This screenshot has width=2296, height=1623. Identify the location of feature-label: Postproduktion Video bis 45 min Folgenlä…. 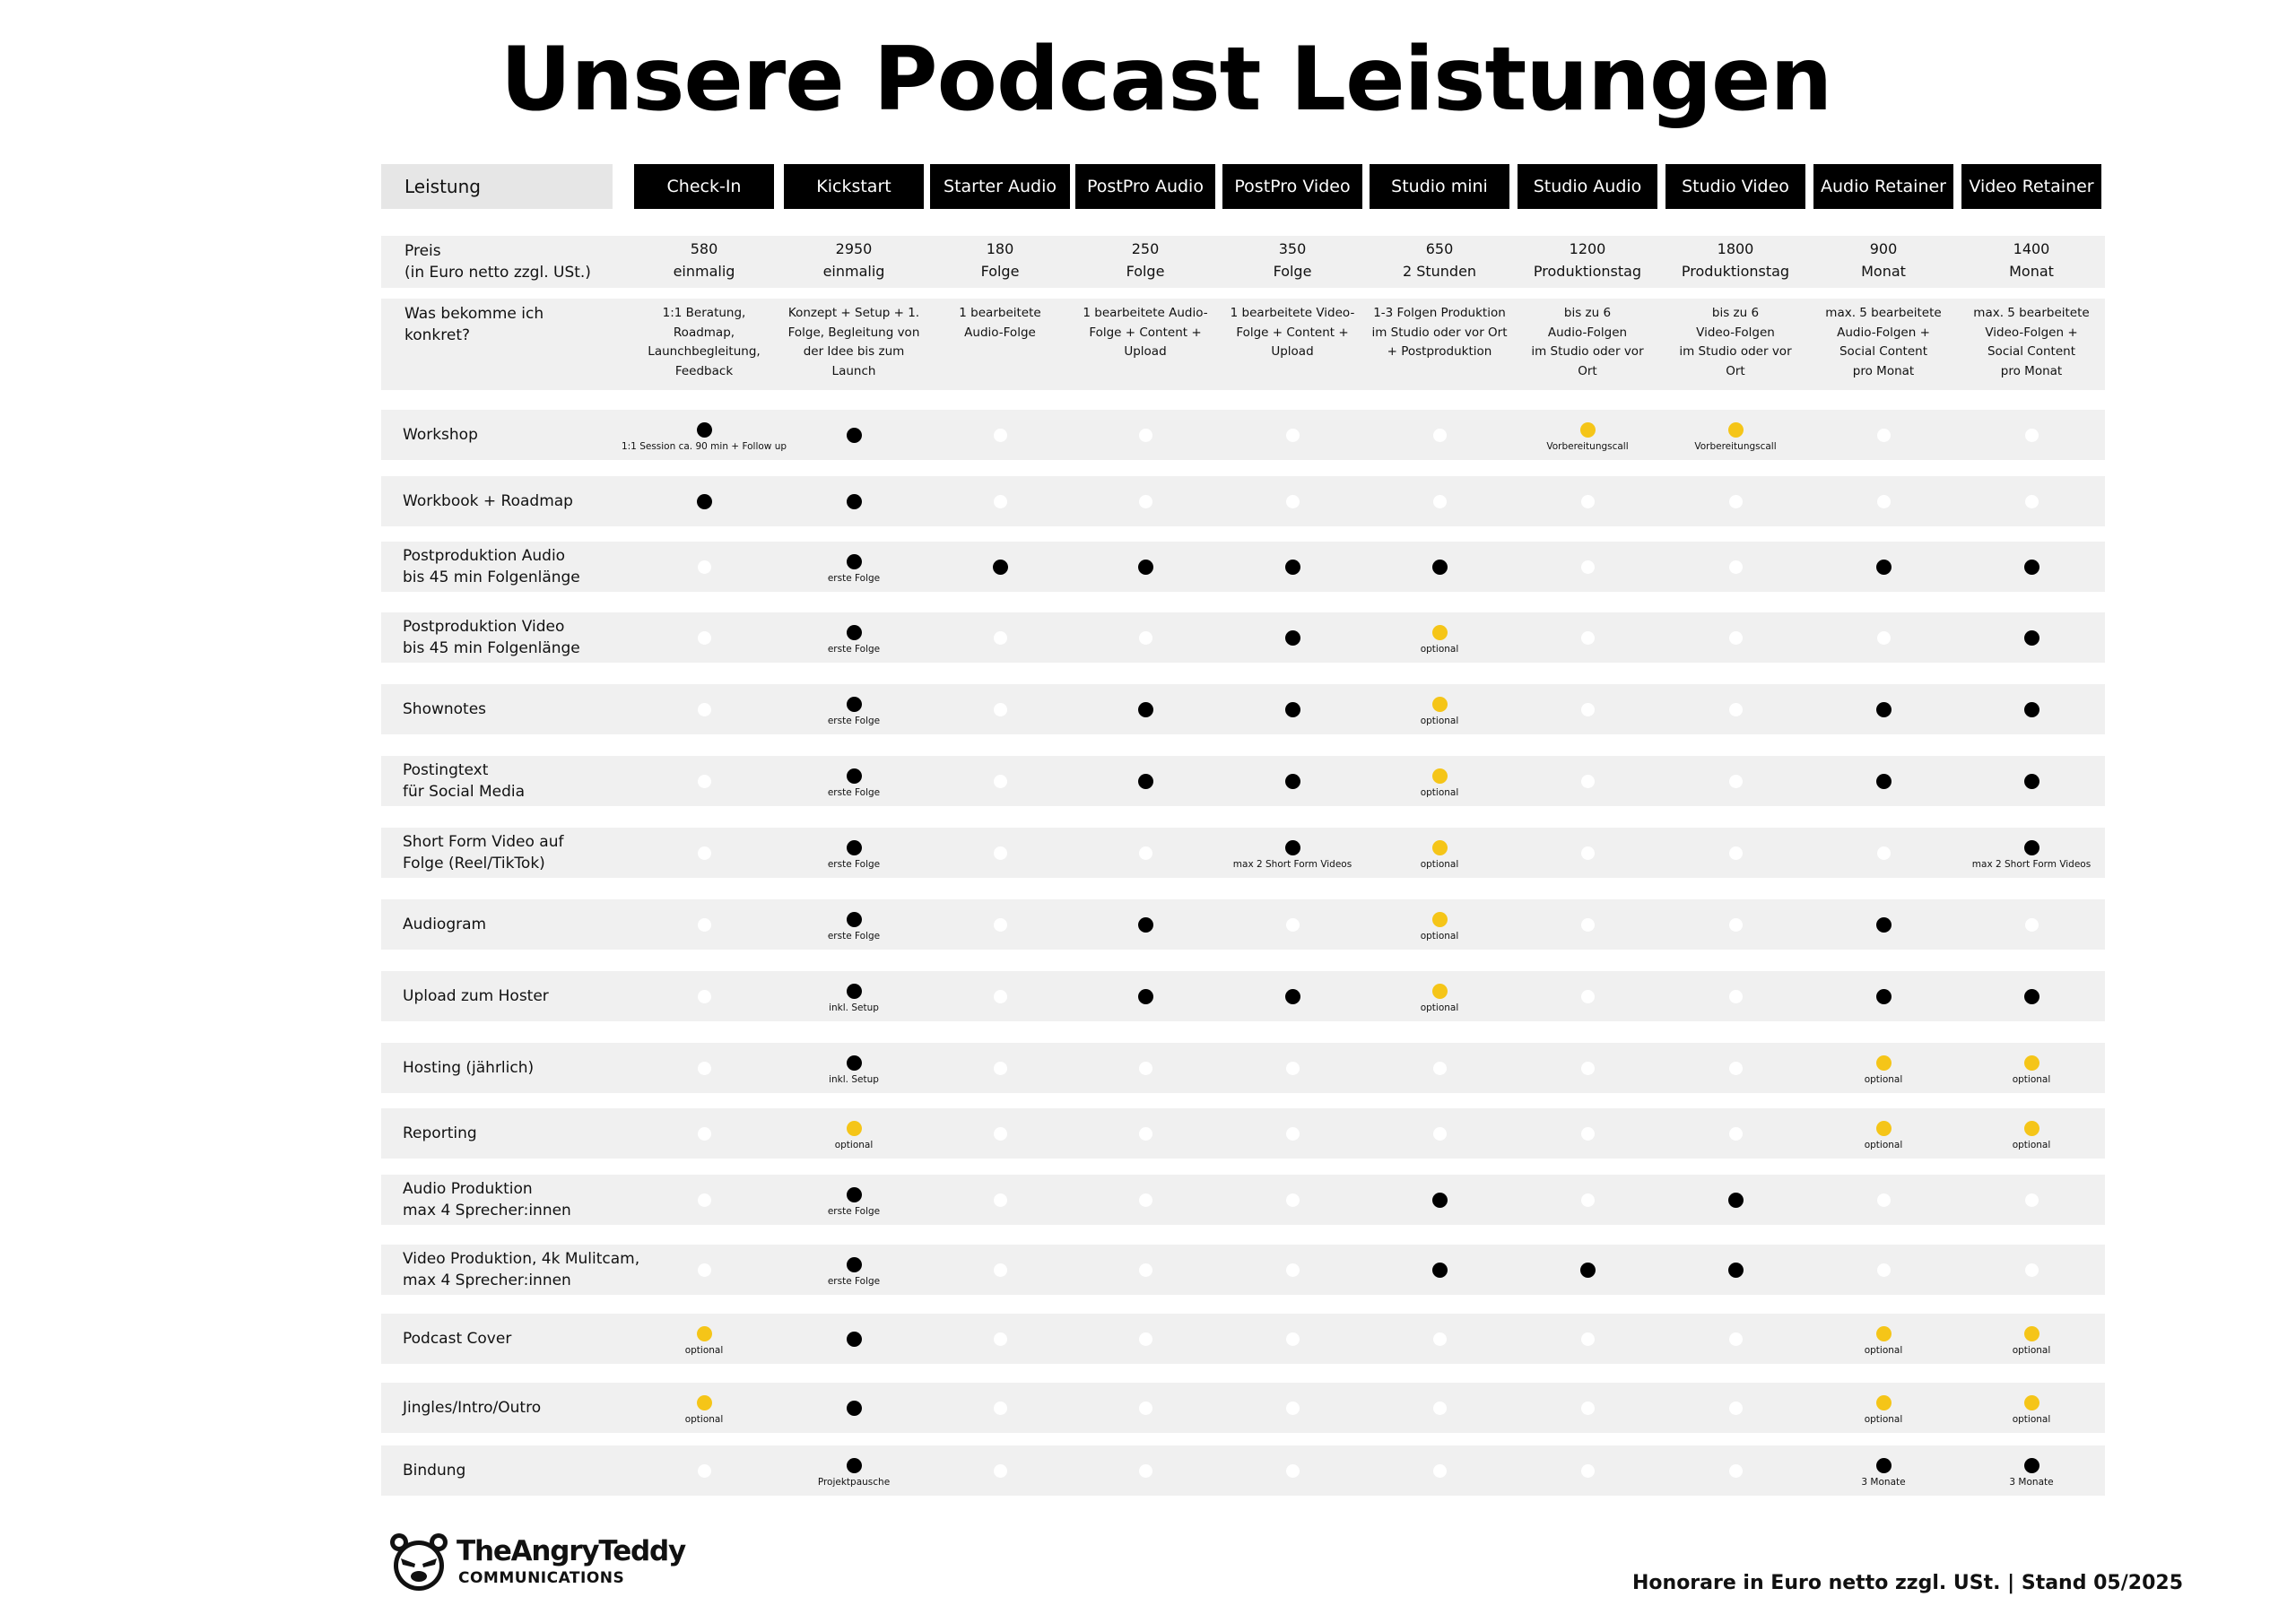
(491, 637).